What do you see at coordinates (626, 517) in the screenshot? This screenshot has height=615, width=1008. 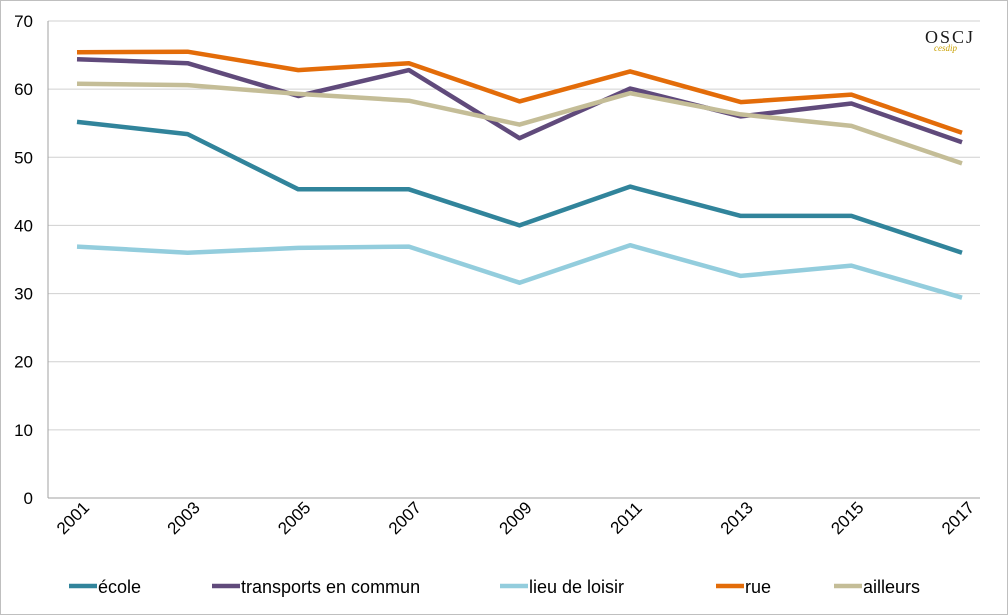 I see `x-tick-label: 2011` at bounding box center [626, 517].